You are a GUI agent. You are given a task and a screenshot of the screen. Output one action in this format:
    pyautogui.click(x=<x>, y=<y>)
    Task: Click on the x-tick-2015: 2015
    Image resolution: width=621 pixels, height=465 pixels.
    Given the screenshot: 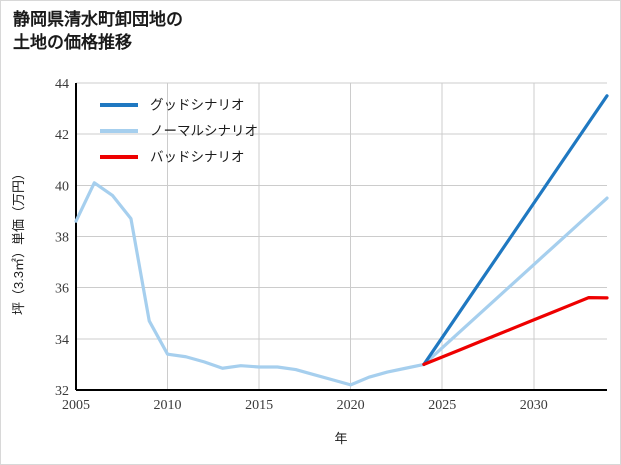 What is the action you would take?
    pyautogui.click(x=259, y=405)
    